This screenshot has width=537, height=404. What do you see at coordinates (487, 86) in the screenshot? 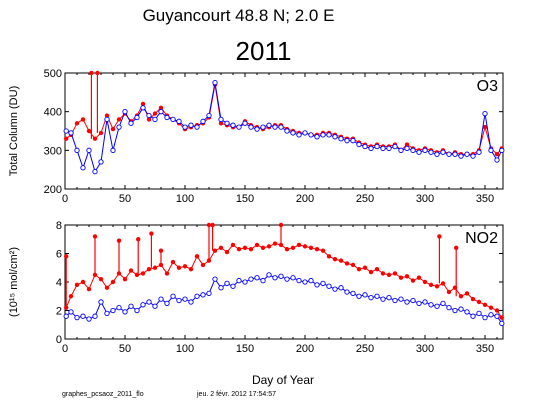
I see `panel-label: O3` at bounding box center [487, 86].